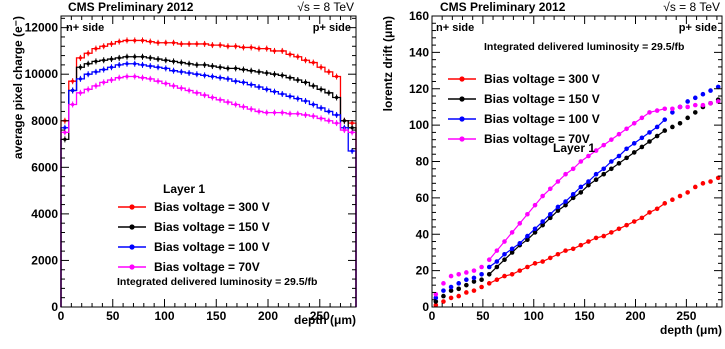 This screenshot has height=349, width=725. What do you see at coordinates (184, 189) in the screenshot?
I see `left-layer-label: Layer 1` at bounding box center [184, 189].